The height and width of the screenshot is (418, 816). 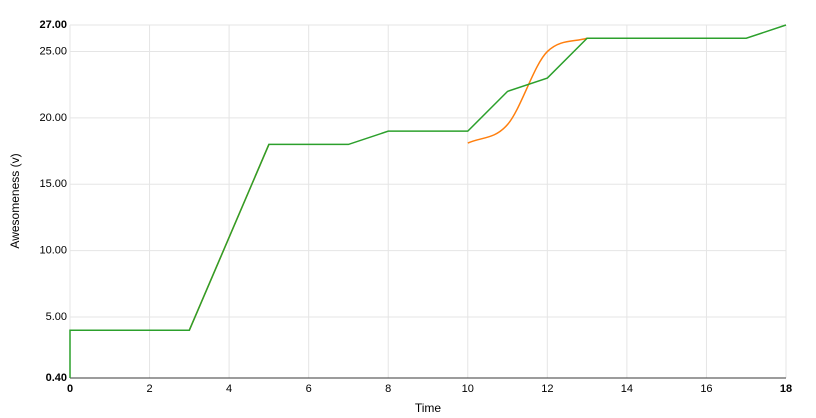 I want to click on x-tick-label: 12, so click(x=547, y=389).